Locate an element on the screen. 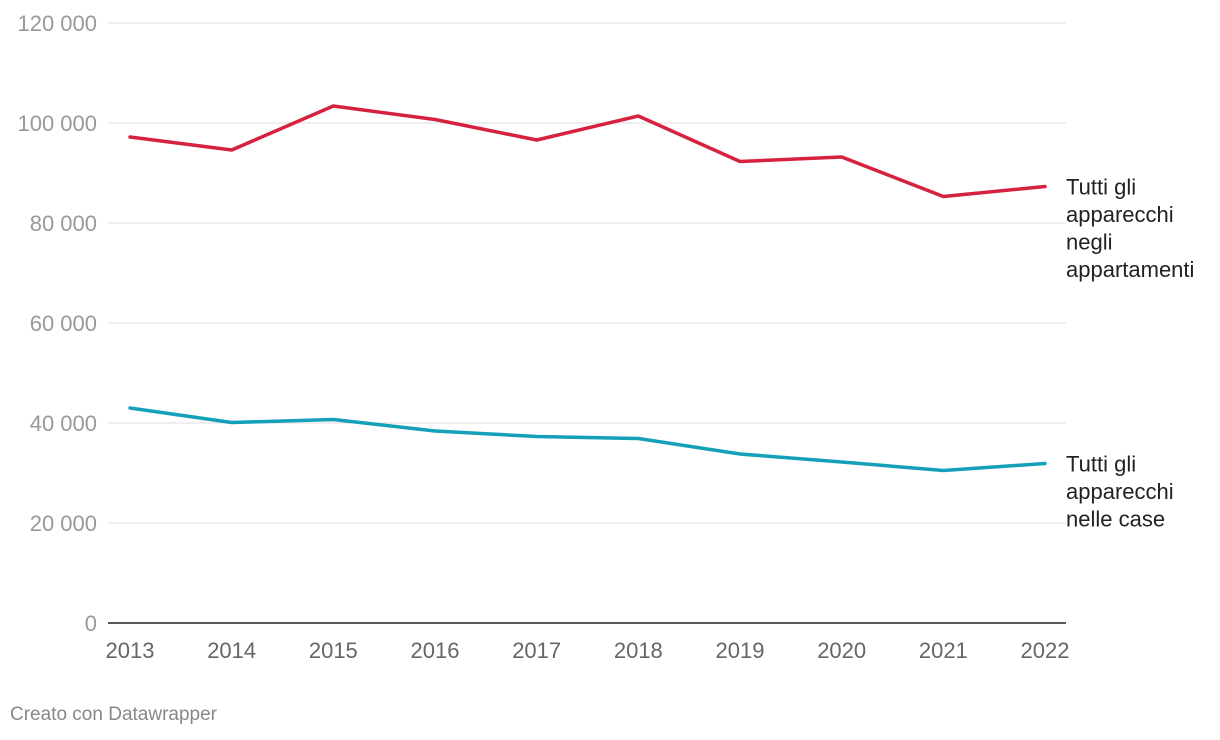 Image resolution: width=1220 pixels, height=740 pixels. series-label-line: negli is located at coordinates (1089, 242).